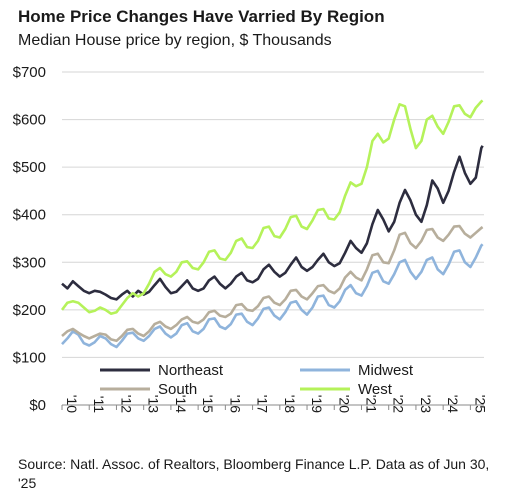 Image resolution: width=505 pixels, height=503 pixels. I want to click on y-tick-label: $600, so click(29, 120).